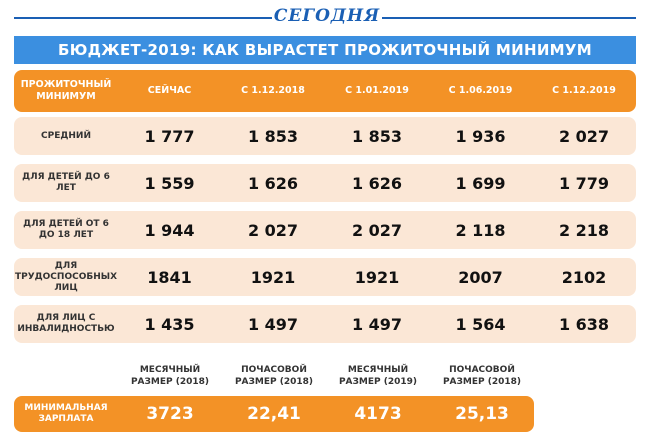  Describe the element at coordinates (66, 323) in the screenshot. I see `row-label: ДЛЯ ЛИЦ С ИНВАЛИДНОСТЬЮ` at that location.